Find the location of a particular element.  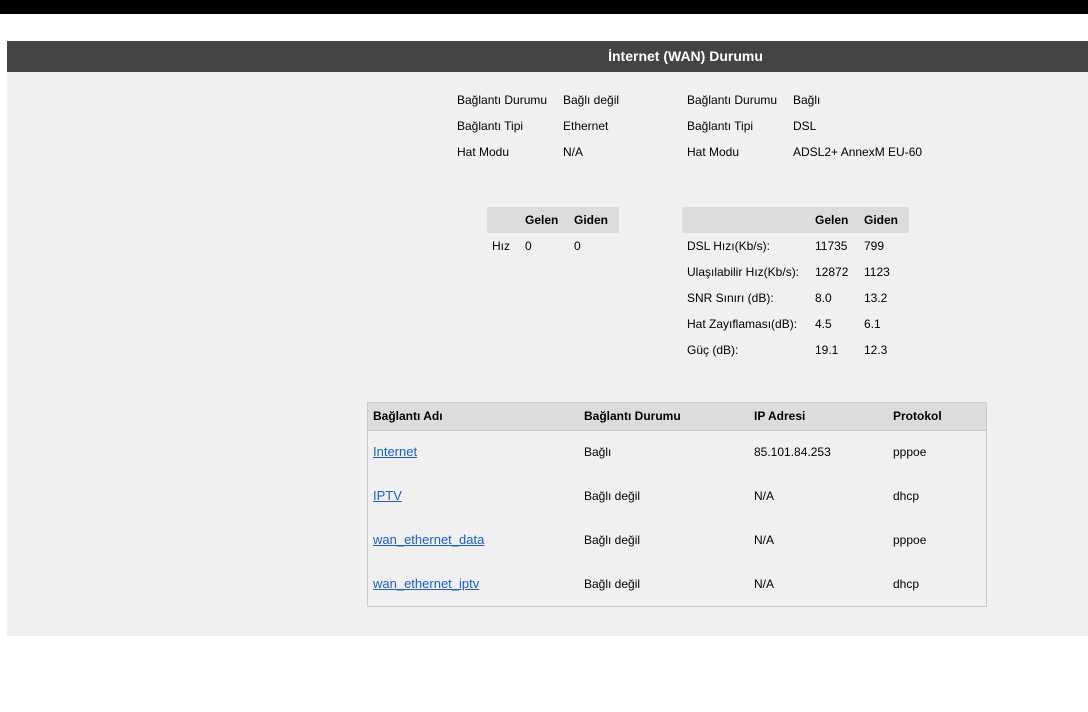

dsl-row-label: DSL Hızı(Kb/s): is located at coordinates (728, 246).